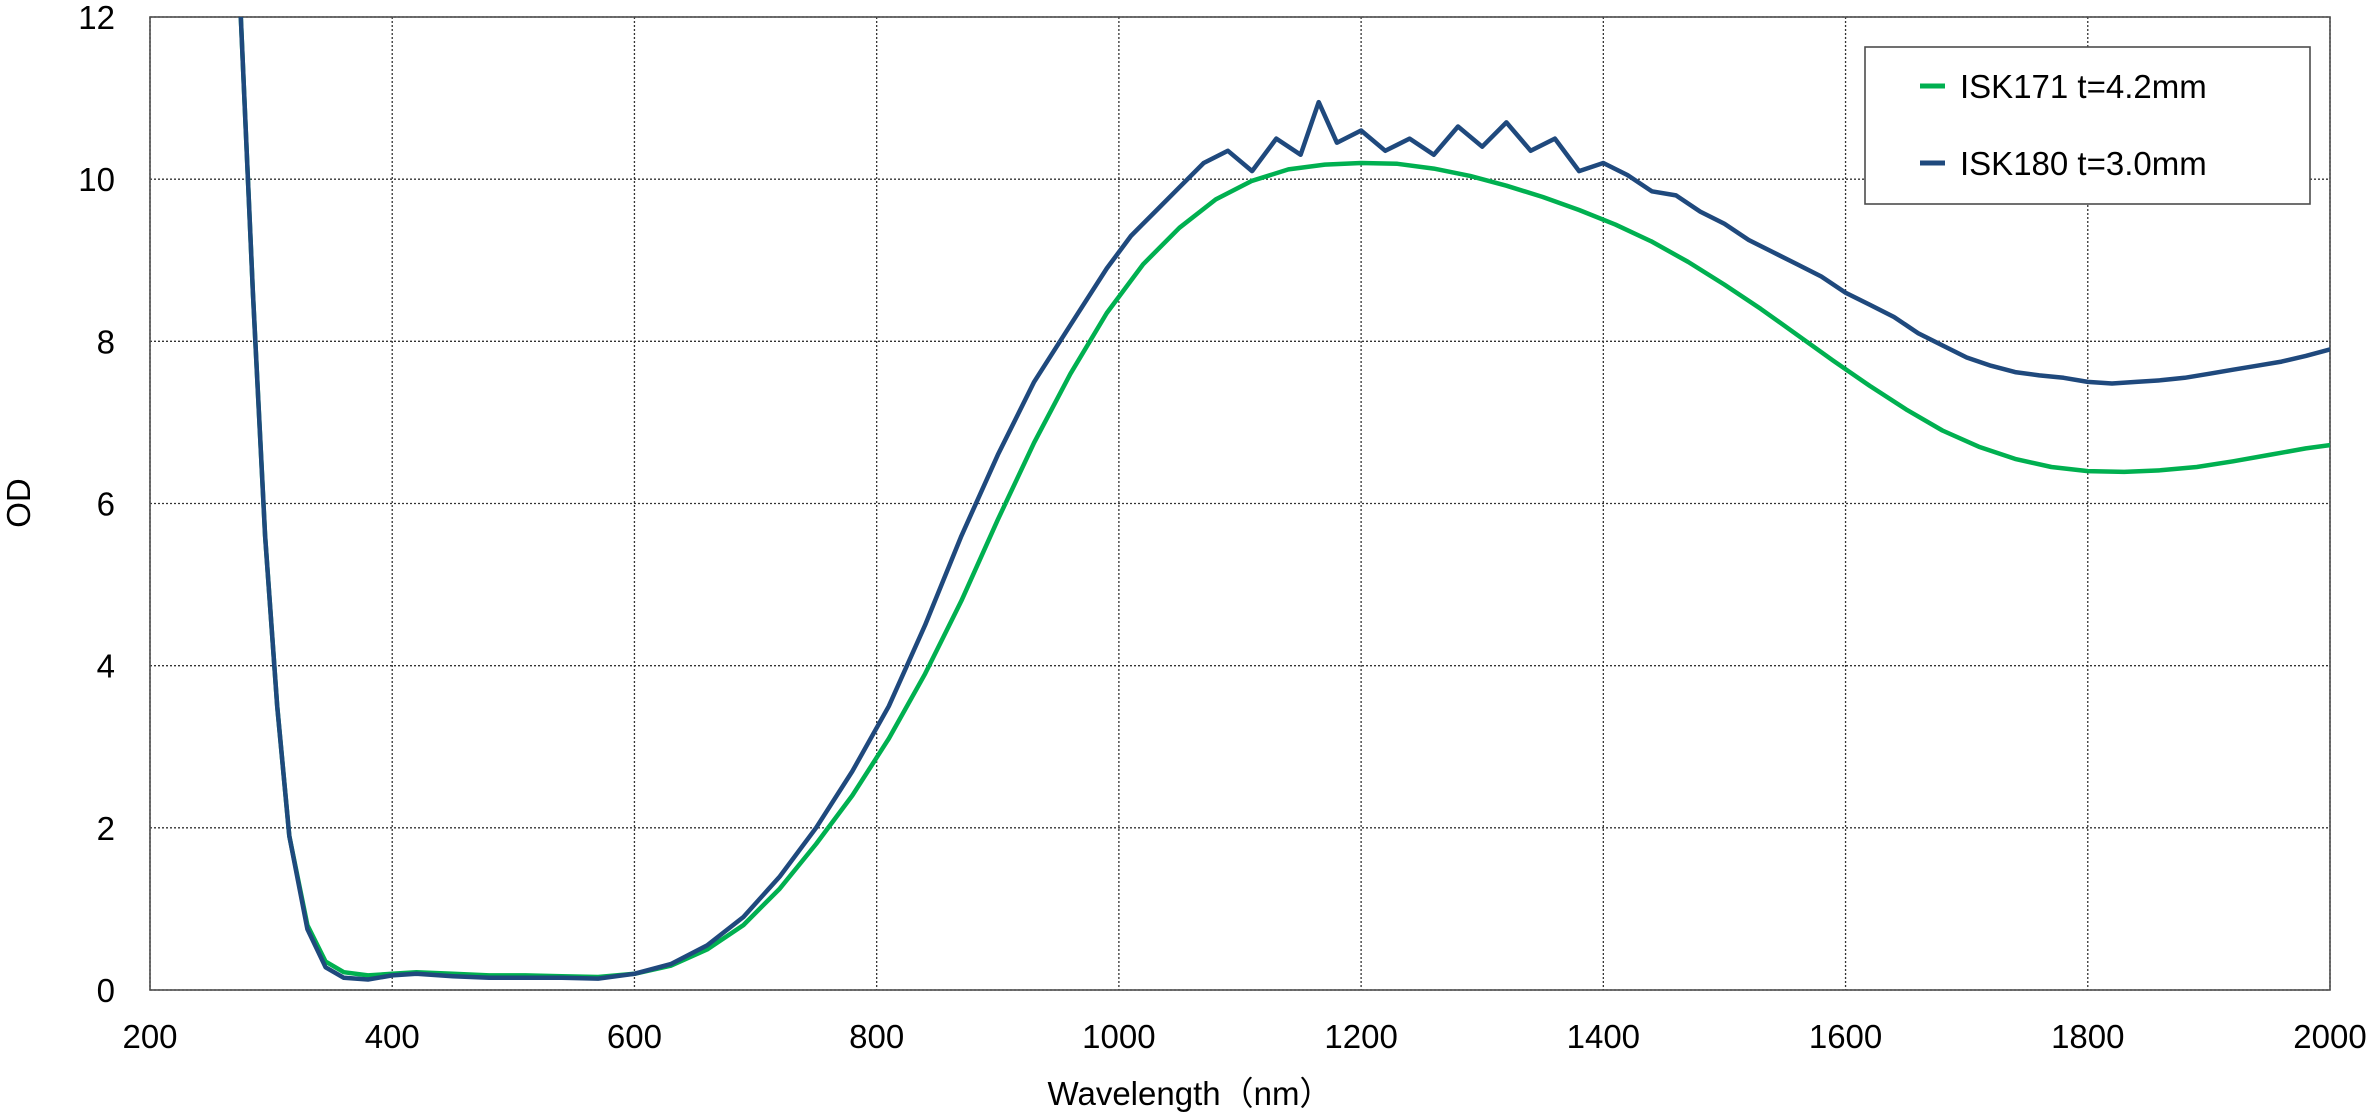 Image resolution: width=2375 pixels, height=1117 pixels. What do you see at coordinates (876, 1036) in the screenshot?
I see `x-tick-label: 800` at bounding box center [876, 1036].